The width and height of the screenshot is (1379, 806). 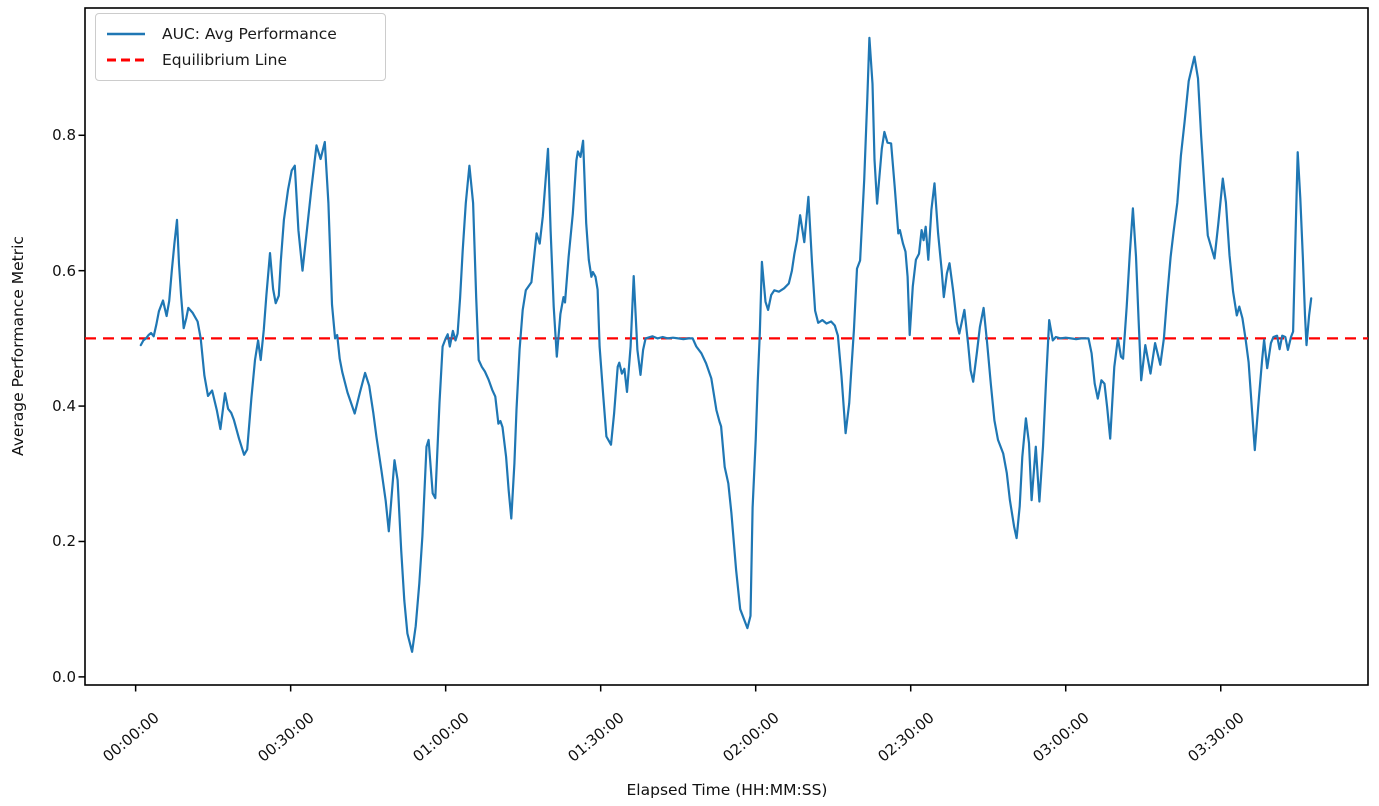 I want to click on legend-label-equilibrium: Equilibrium Line, so click(x=225, y=59).